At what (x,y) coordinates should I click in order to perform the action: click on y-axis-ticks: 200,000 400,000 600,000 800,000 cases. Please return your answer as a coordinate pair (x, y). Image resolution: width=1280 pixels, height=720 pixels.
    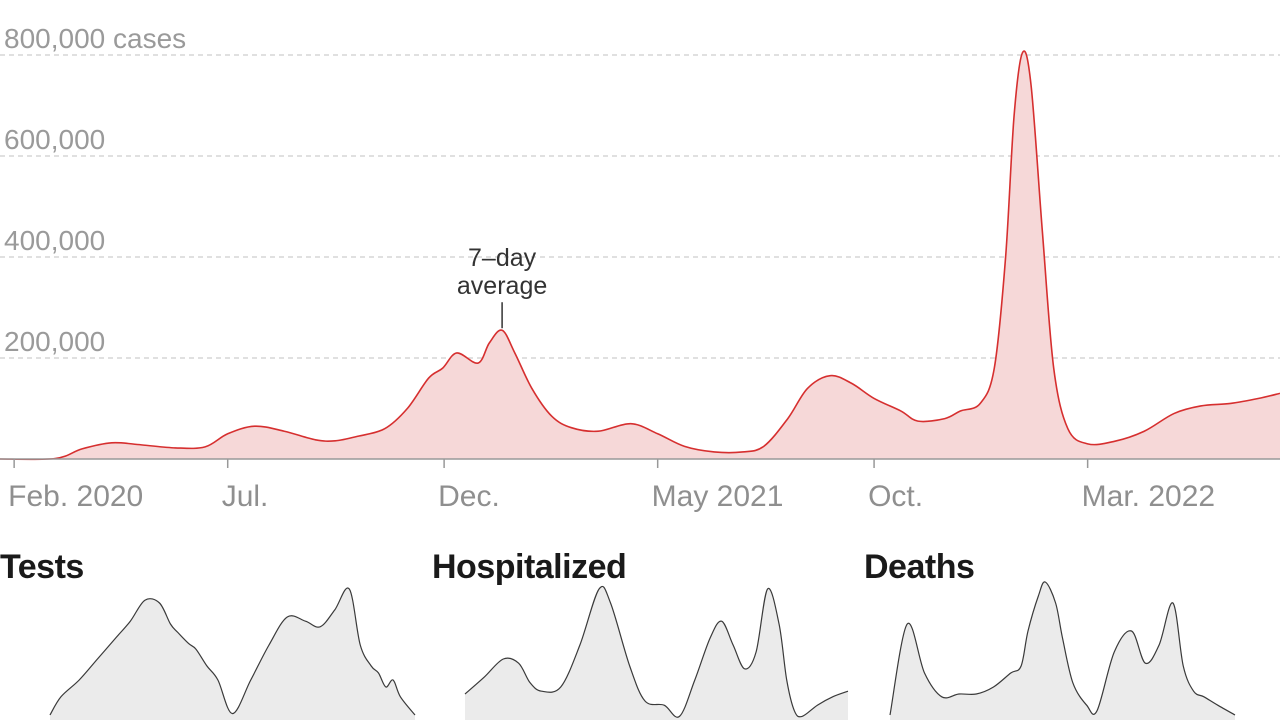
    Looking at the image, I should click on (95, 190).